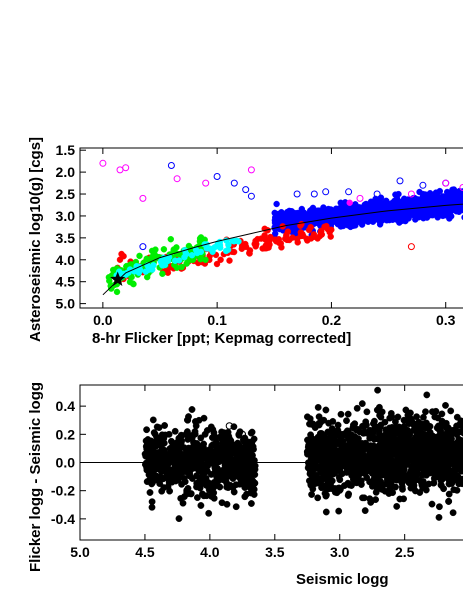  Describe the element at coordinates (118, 278) in the screenshot. I see `sun-star-marker` at that location.